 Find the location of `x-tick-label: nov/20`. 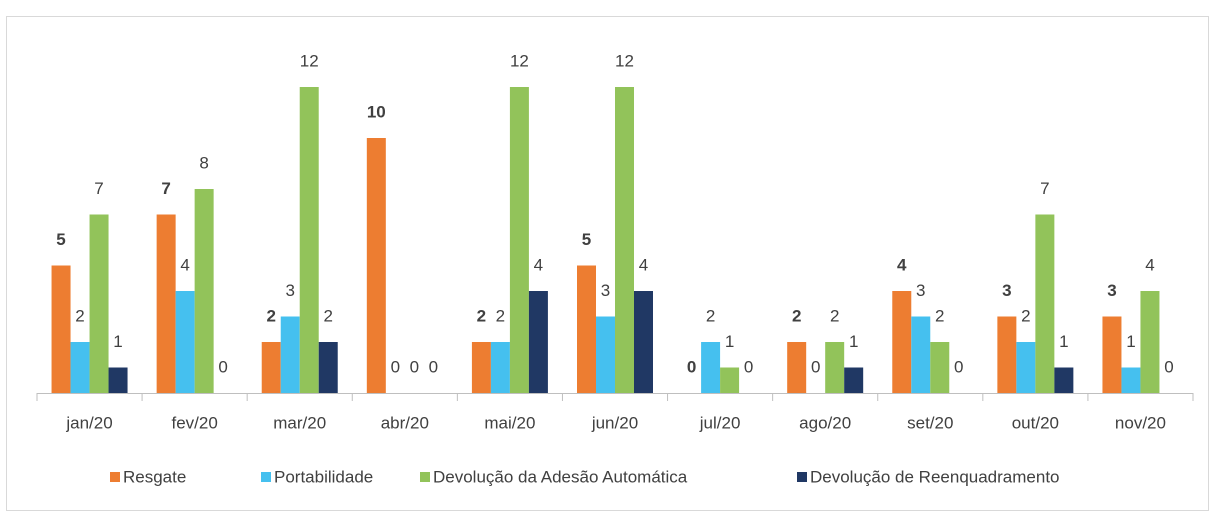

x-tick-label: nov/20 is located at coordinates (1140, 422).